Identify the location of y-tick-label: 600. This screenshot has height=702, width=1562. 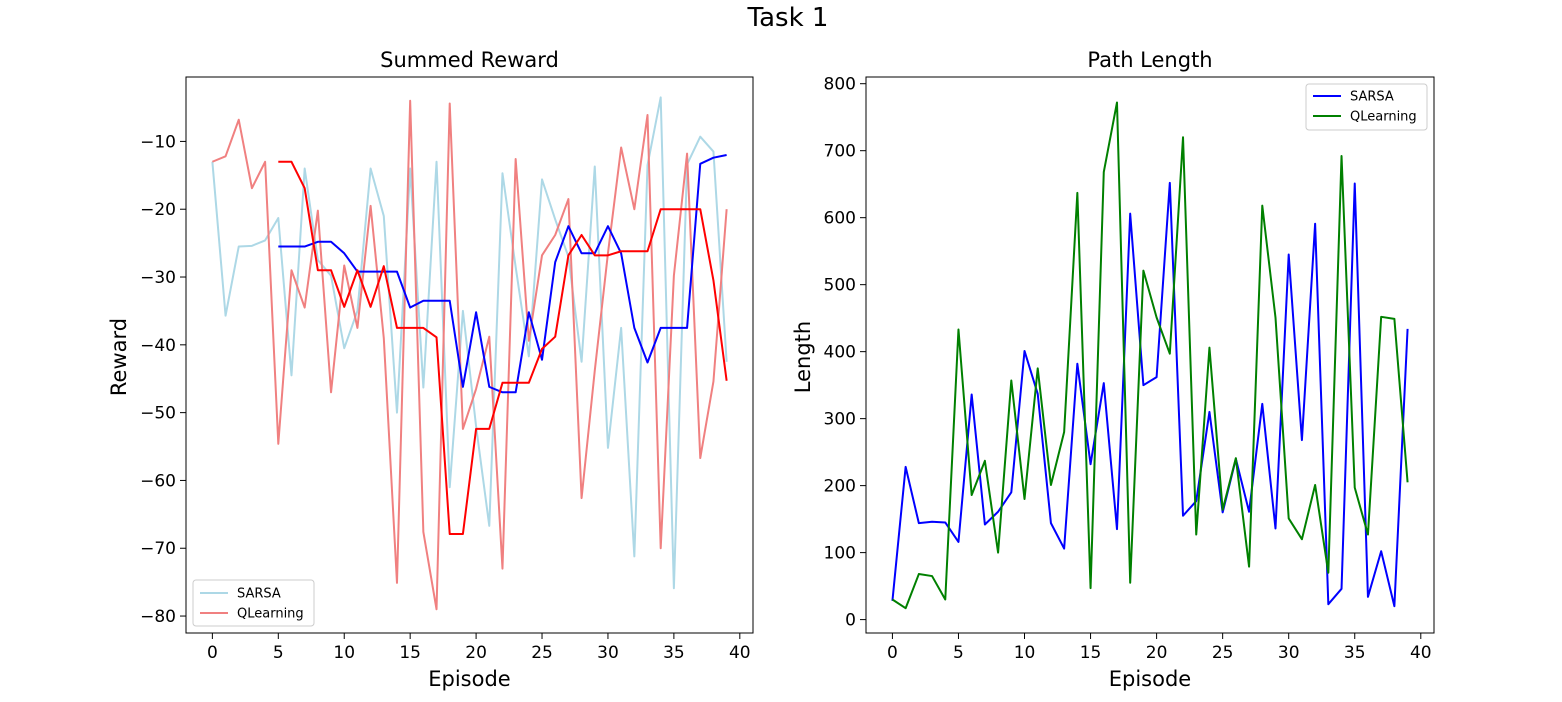
(840, 219).